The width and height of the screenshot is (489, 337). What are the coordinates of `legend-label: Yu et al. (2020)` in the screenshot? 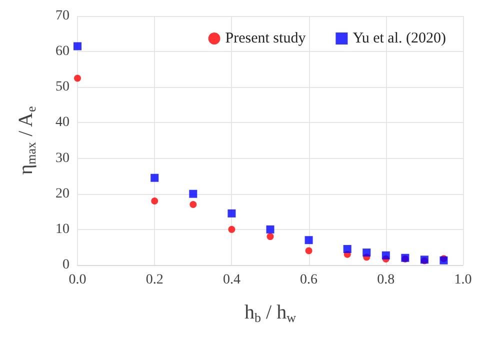 It's located at (399, 38).